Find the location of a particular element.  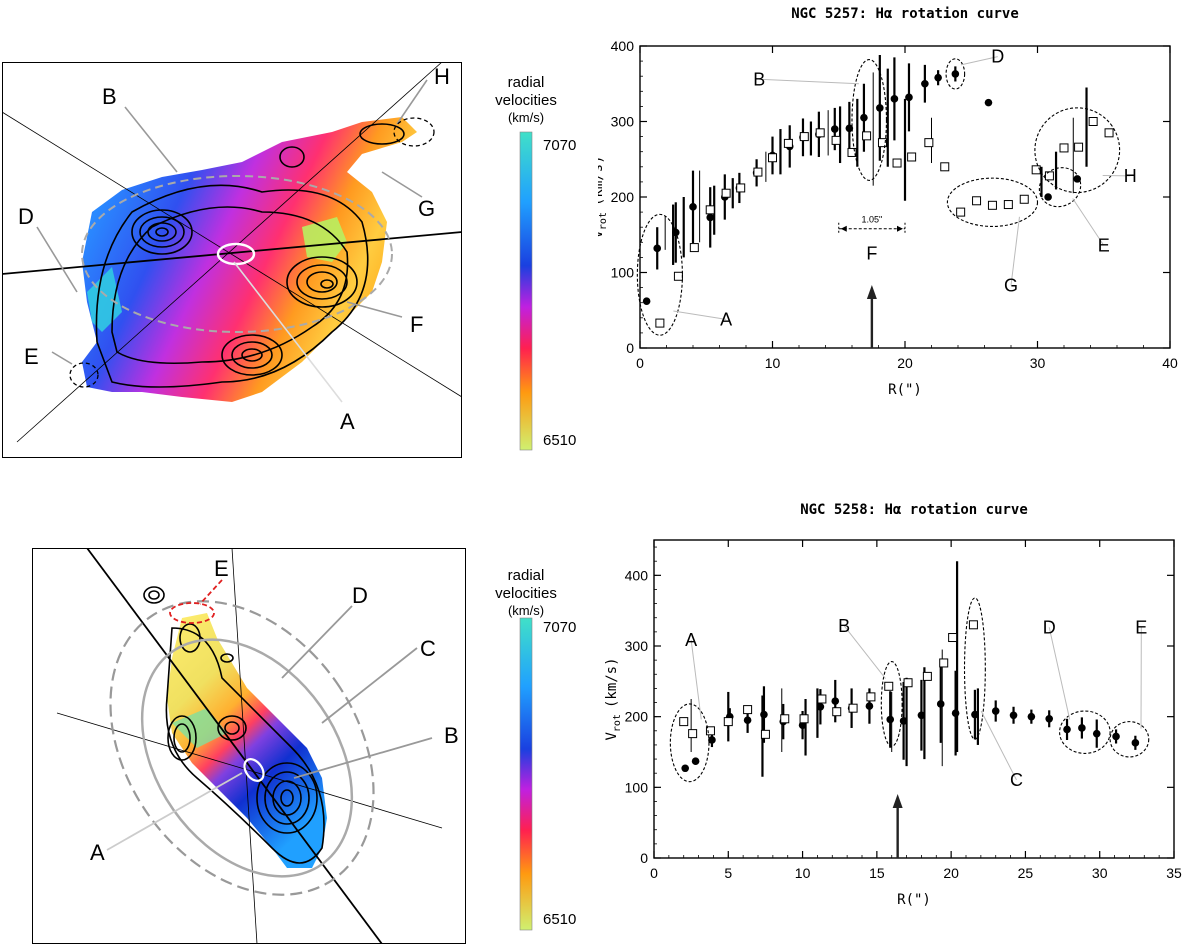

rc2-ylabel: Vrot (km/s) is located at coordinates (613, 698).